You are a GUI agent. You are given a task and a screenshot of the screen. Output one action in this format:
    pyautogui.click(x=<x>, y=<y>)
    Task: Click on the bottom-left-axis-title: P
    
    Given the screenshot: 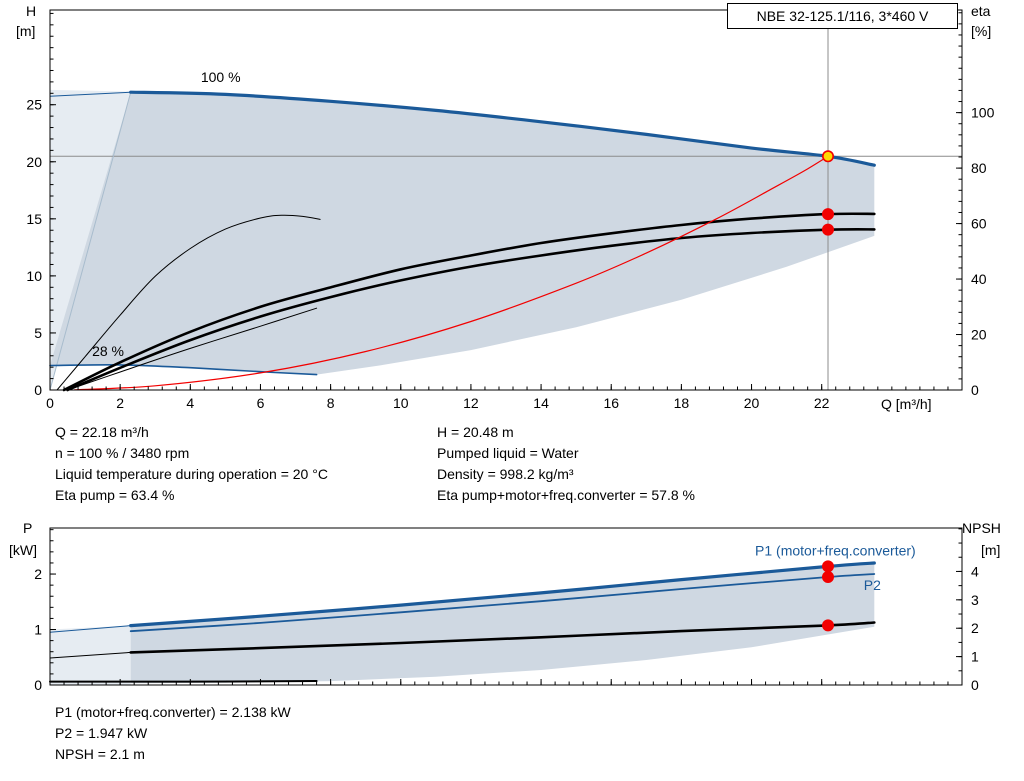 What is the action you would take?
    pyautogui.click(x=28, y=528)
    